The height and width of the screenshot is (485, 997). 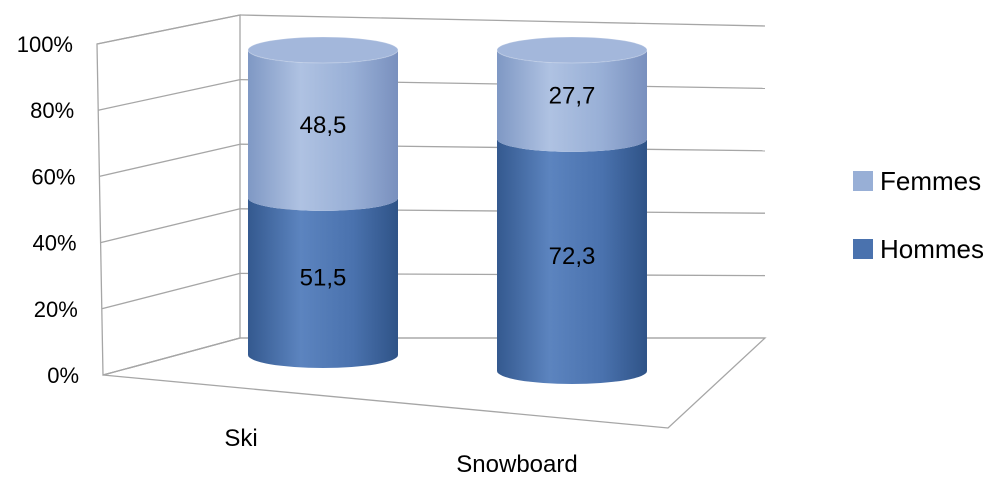 I want to click on legend-swatch-hommes, so click(x=863, y=249).